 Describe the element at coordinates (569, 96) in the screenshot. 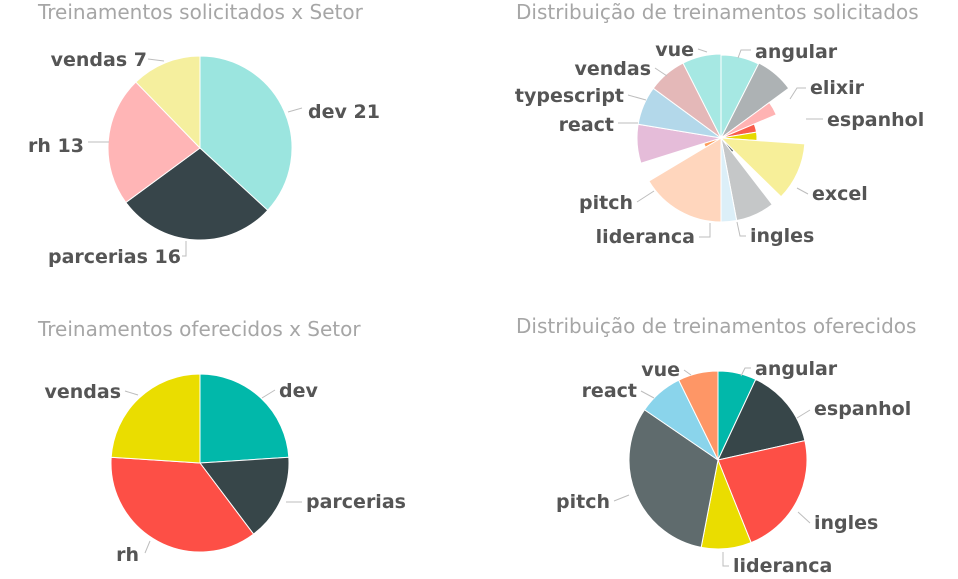

I see `slice-label-typescript: typescript` at that location.